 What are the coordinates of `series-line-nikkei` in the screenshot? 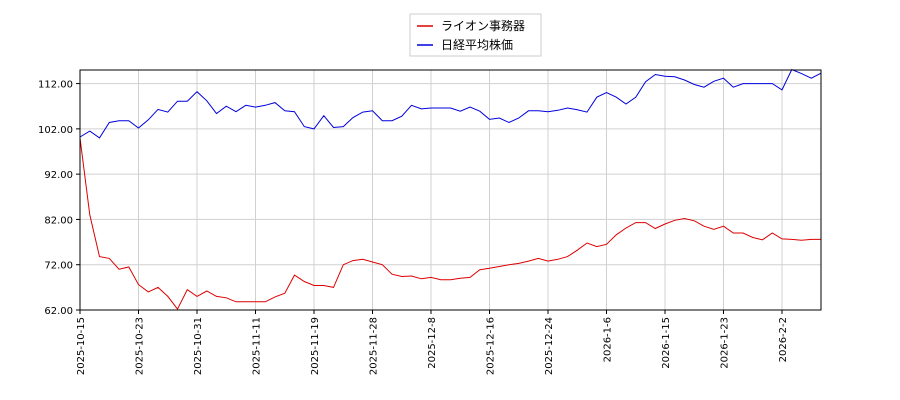 It's located at (450, 103).